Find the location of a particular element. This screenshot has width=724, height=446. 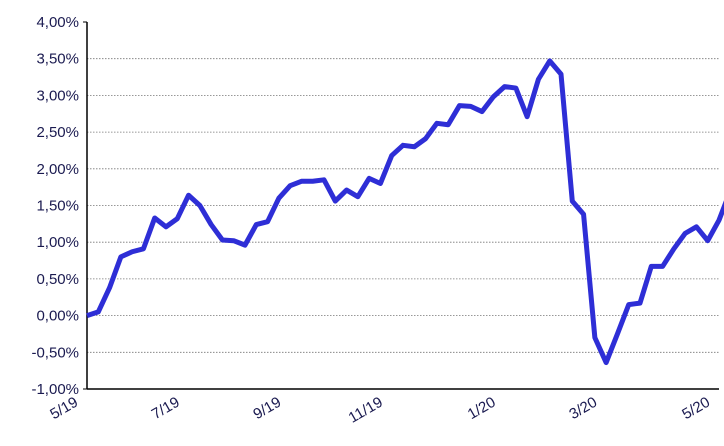

y-tick-label: 3,50% is located at coordinates (57, 59).